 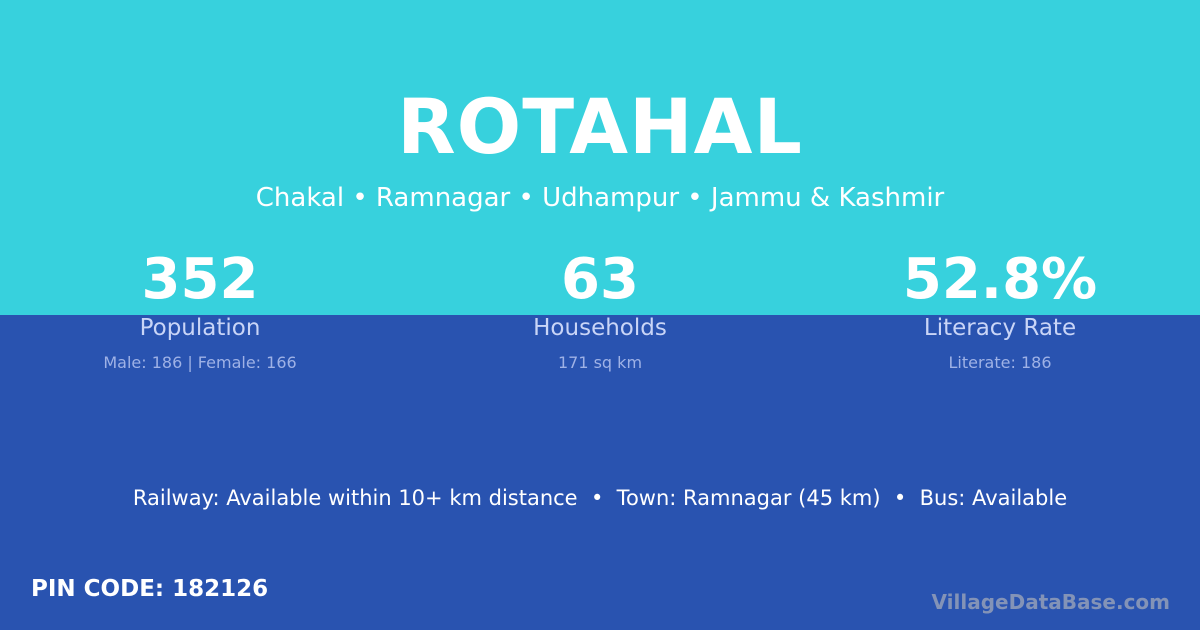 I want to click on stat-value: 352, so click(x=200, y=279).